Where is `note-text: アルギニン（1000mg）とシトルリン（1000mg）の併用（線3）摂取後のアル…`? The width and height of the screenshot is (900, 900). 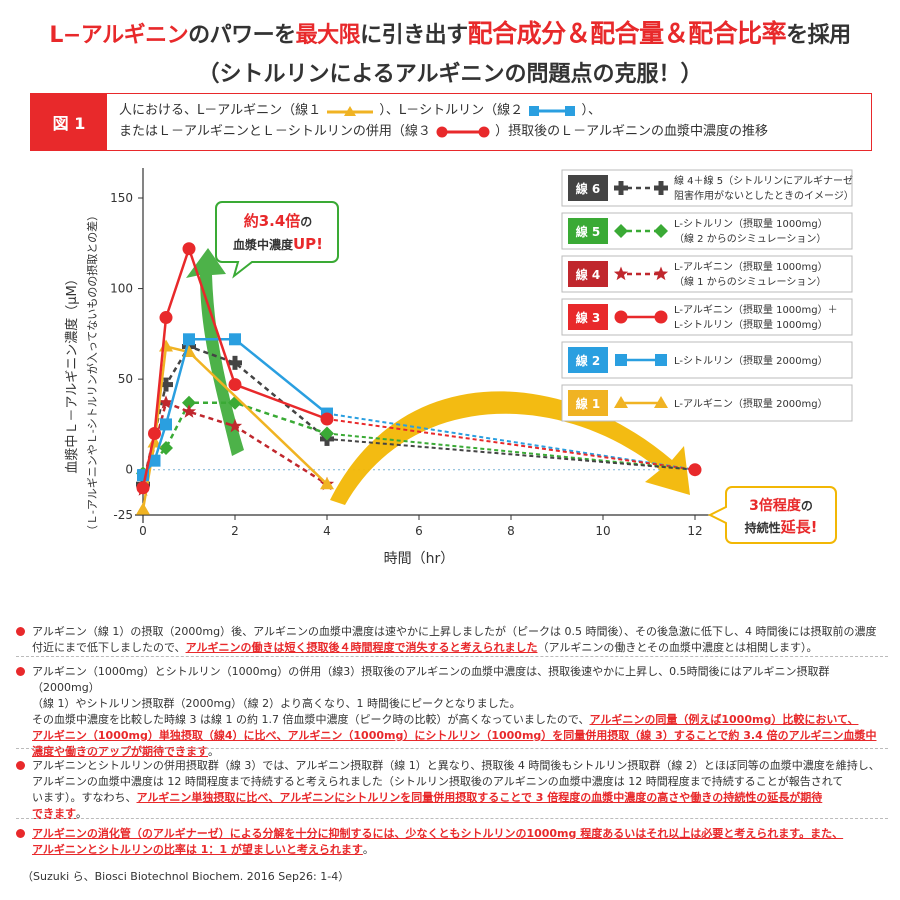 note-text: アルギニン（1000mg）とシトルリン（1000mg）の併用（線3）摂取後のアル… is located at coordinates (460, 712).